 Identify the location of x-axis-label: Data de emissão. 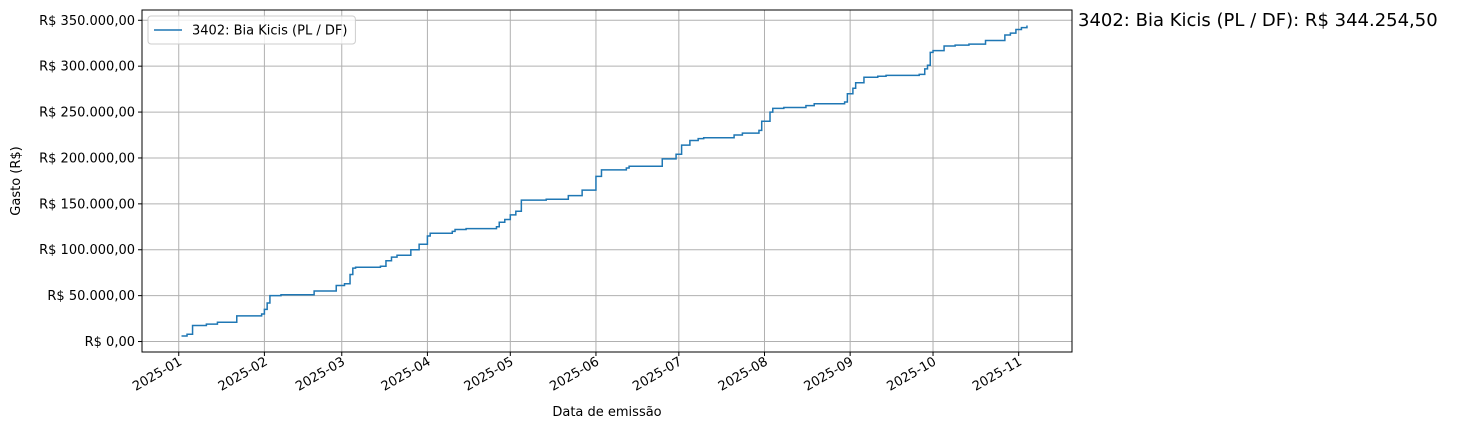
(606, 412).